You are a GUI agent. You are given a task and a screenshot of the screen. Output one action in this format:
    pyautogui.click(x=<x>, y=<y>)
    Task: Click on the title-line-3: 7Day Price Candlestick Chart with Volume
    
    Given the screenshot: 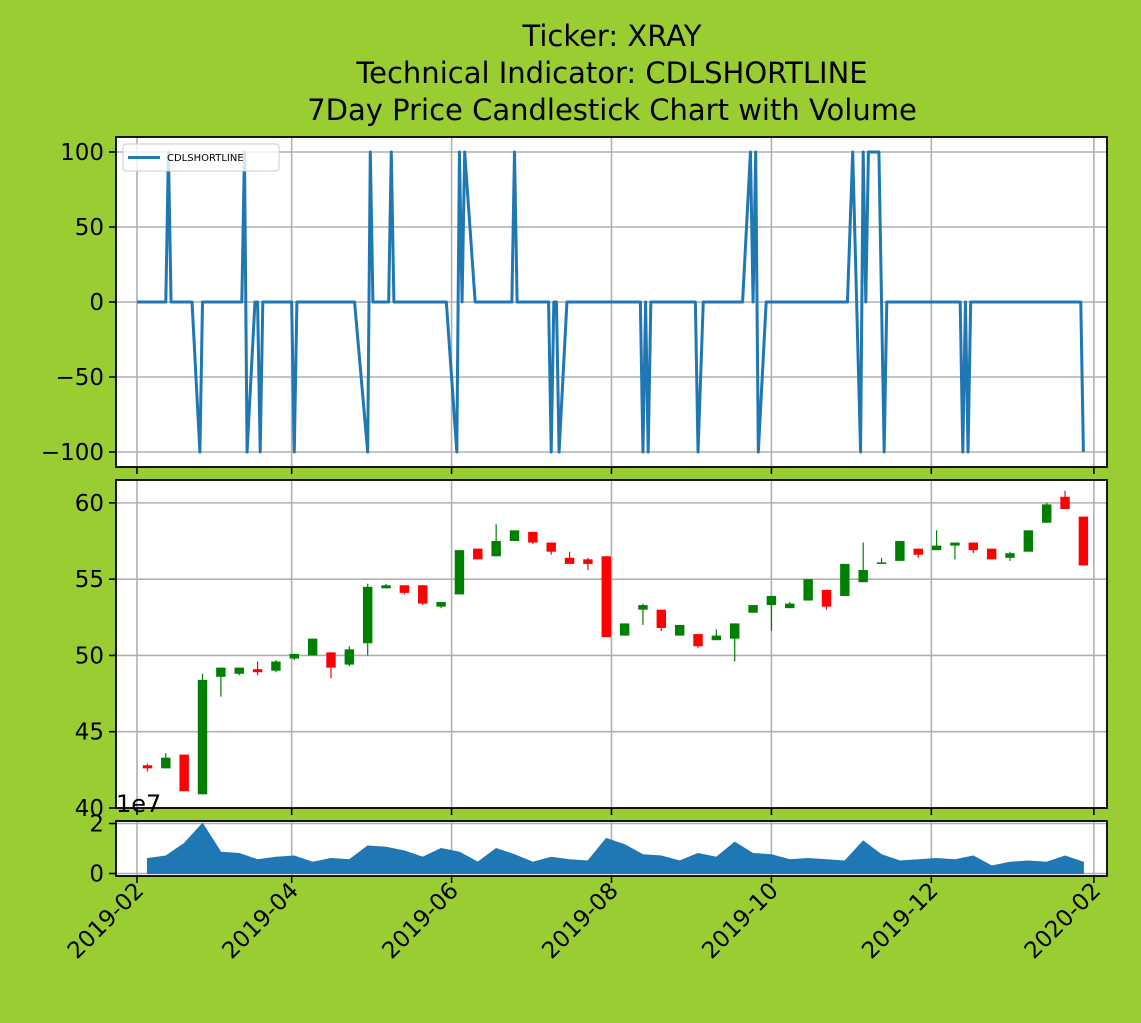 What is the action you would take?
    pyautogui.click(x=612, y=110)
    